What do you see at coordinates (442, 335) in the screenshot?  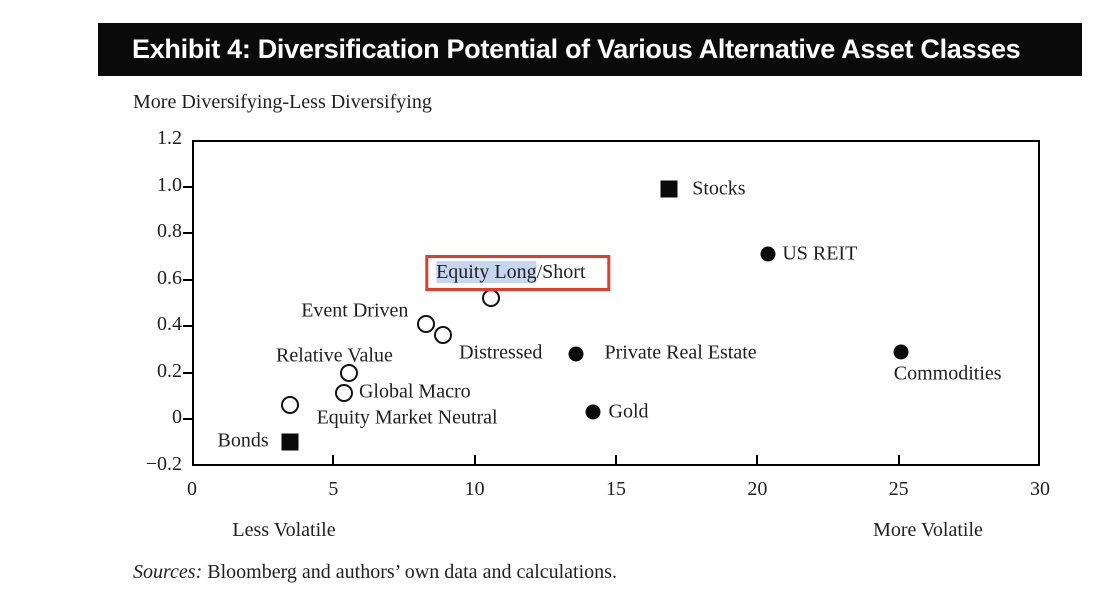 I see `data-point-marker-distressed` at bounding box center [442, 335].